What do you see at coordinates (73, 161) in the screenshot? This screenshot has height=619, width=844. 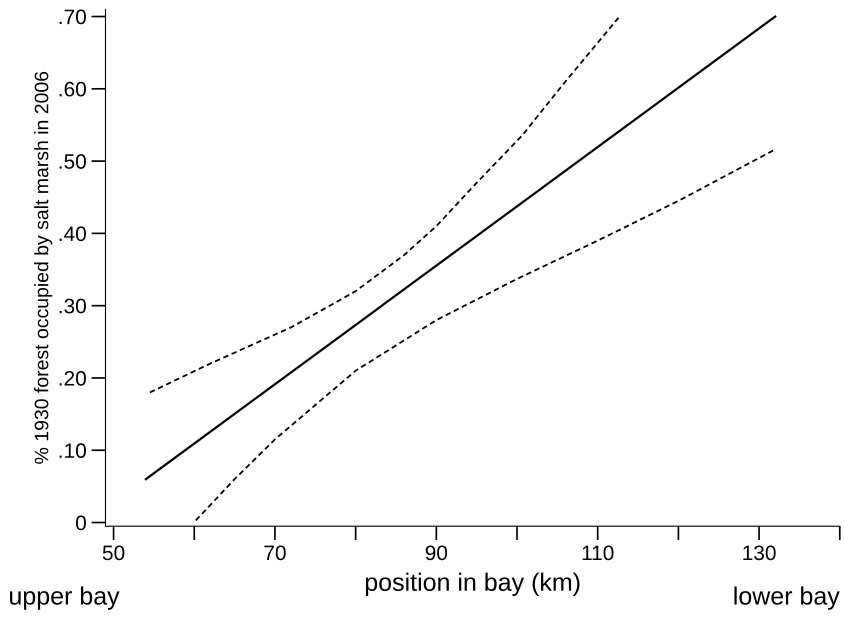 I see `y-tick-label: .50` at bounding box center [73, 161].